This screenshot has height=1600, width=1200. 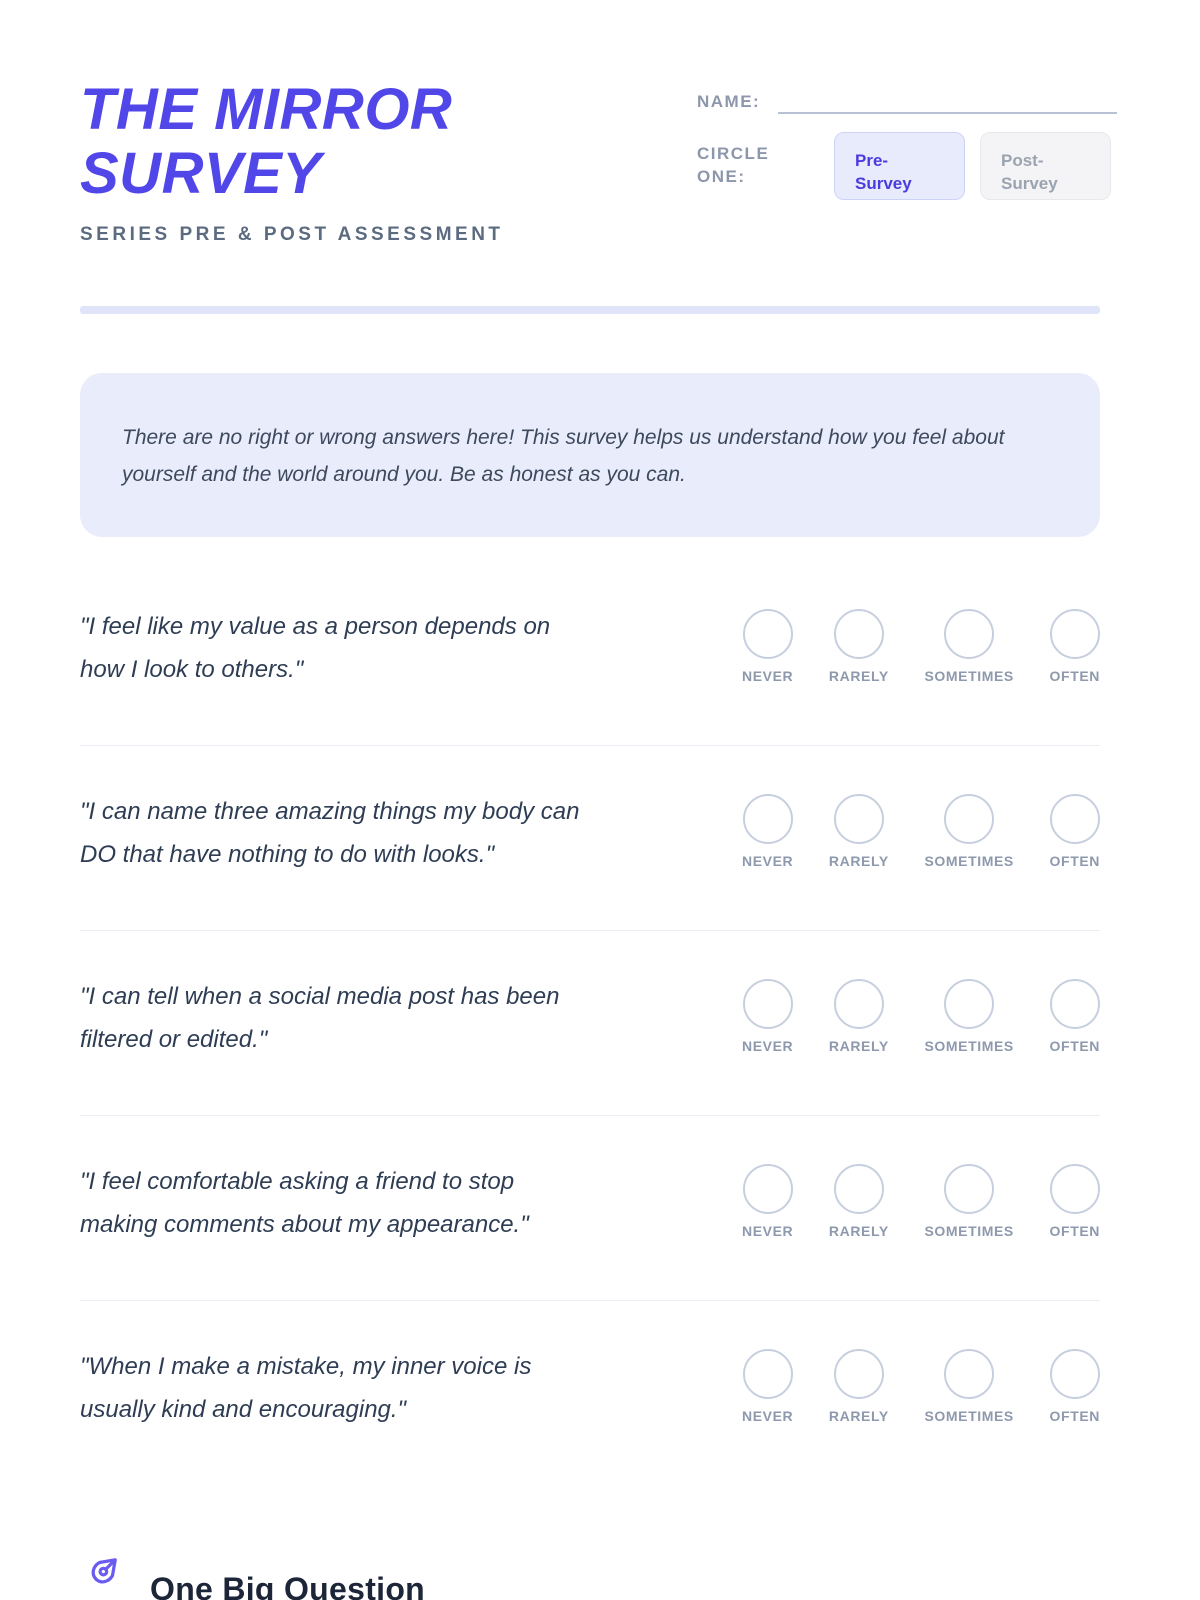 What do you see at coordinates (590, 309) in the screenshot?
I see `accent-divider` at bounding box center [590, 309].